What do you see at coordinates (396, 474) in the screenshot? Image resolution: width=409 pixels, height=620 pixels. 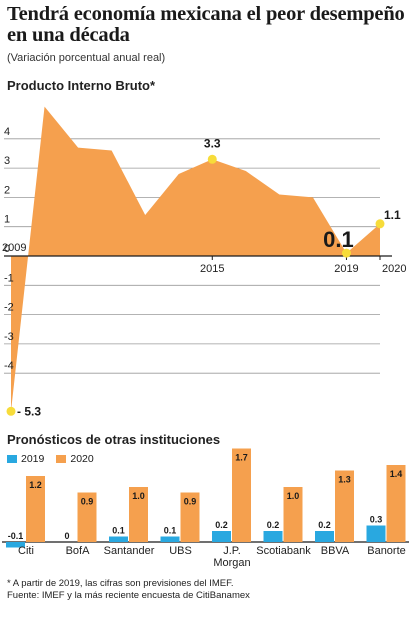 I see `bar-value-label: 1.4` at bounding box center [396, 474].